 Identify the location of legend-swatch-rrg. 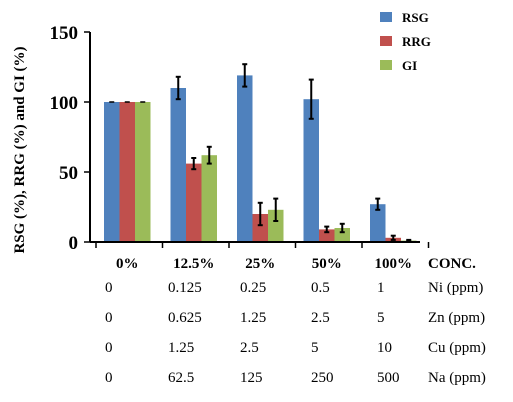
(386, 41).